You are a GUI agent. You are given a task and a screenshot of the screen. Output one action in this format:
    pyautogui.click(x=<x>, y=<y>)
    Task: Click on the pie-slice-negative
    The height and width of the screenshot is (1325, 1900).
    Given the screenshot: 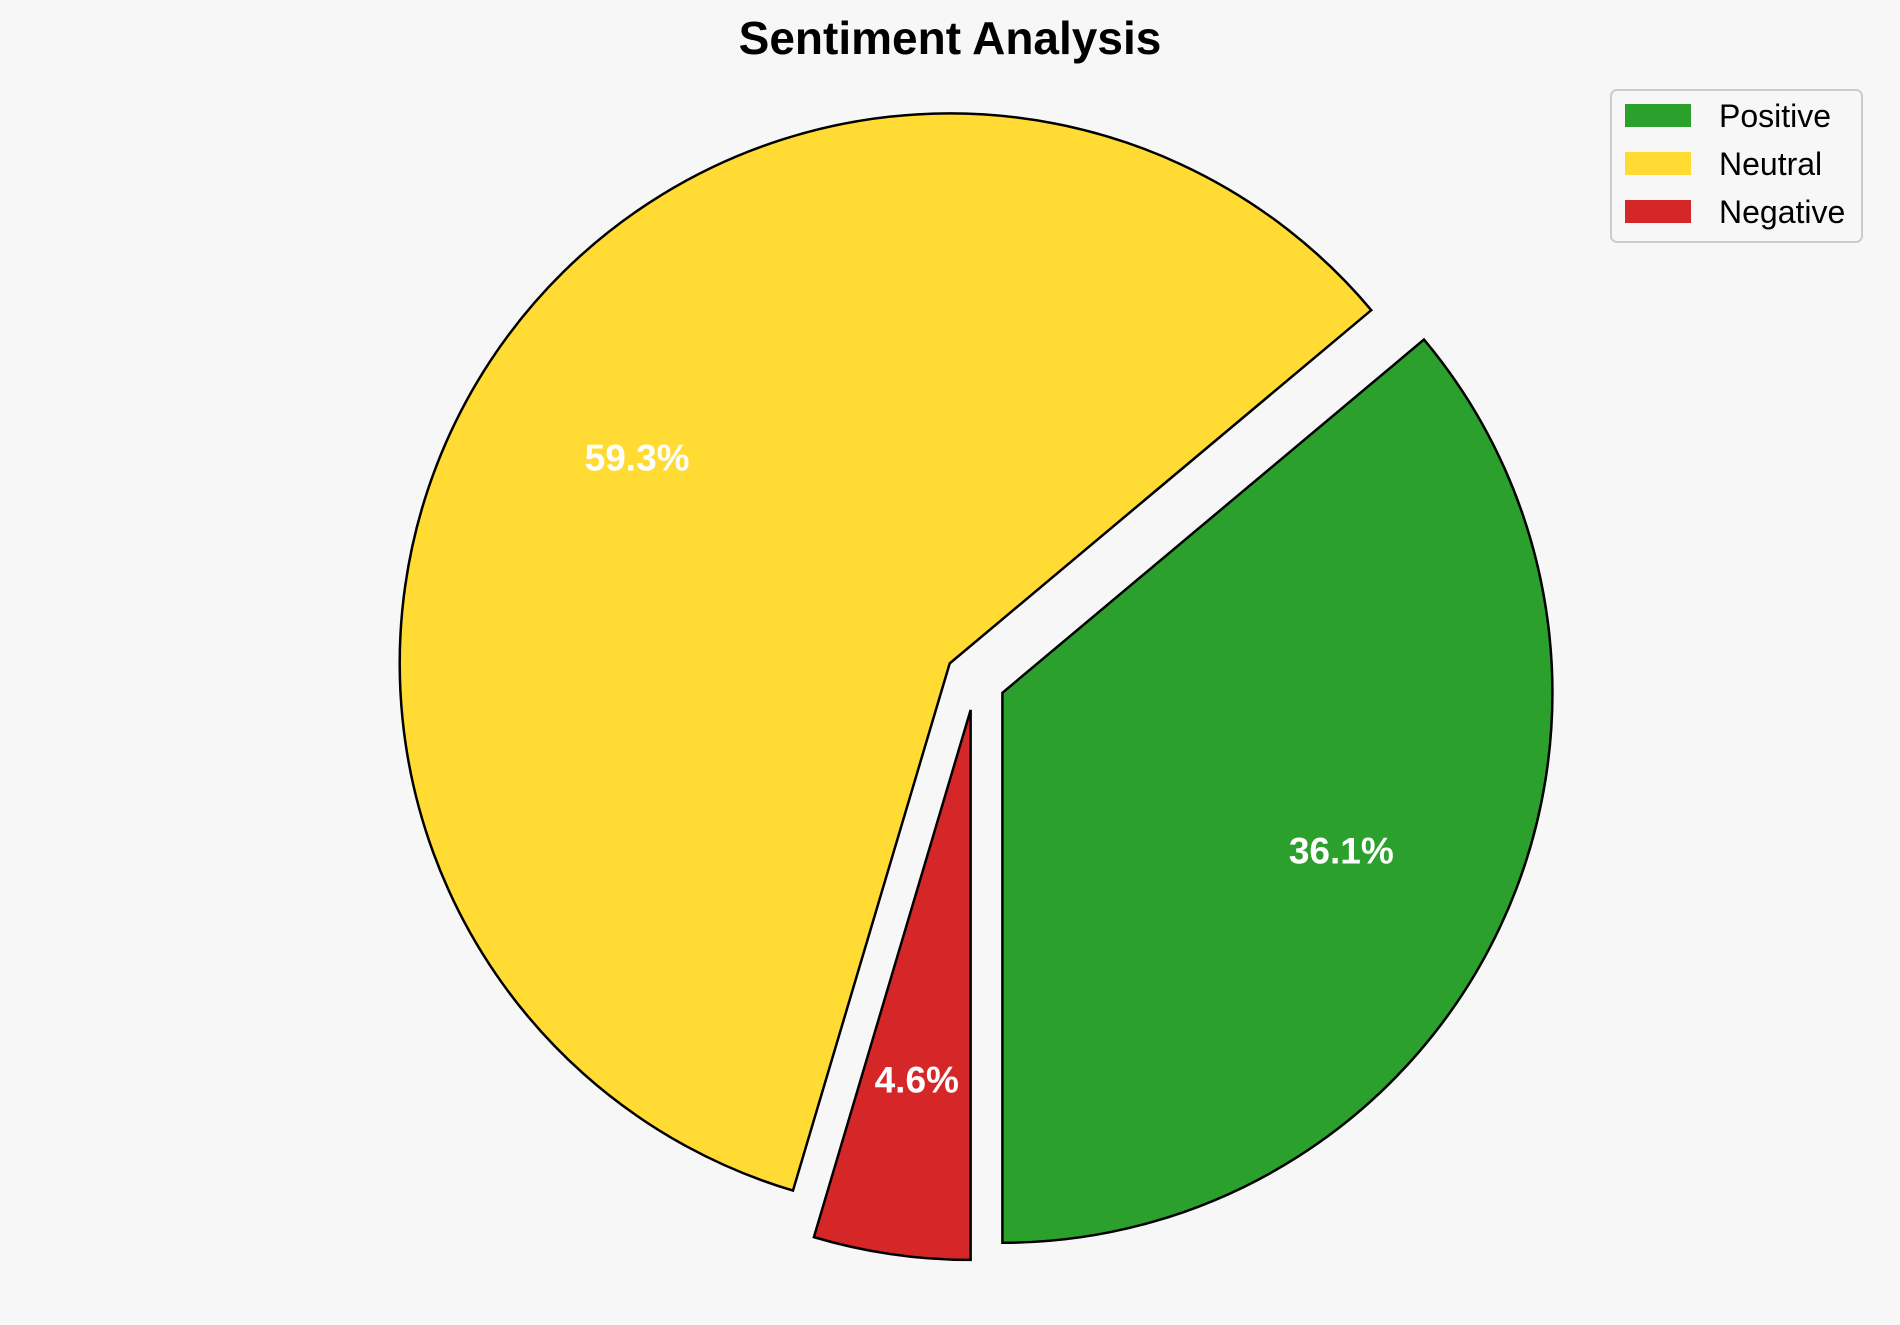 What is the action you would take?
    pyautogui.click(x=892, y=985)
    